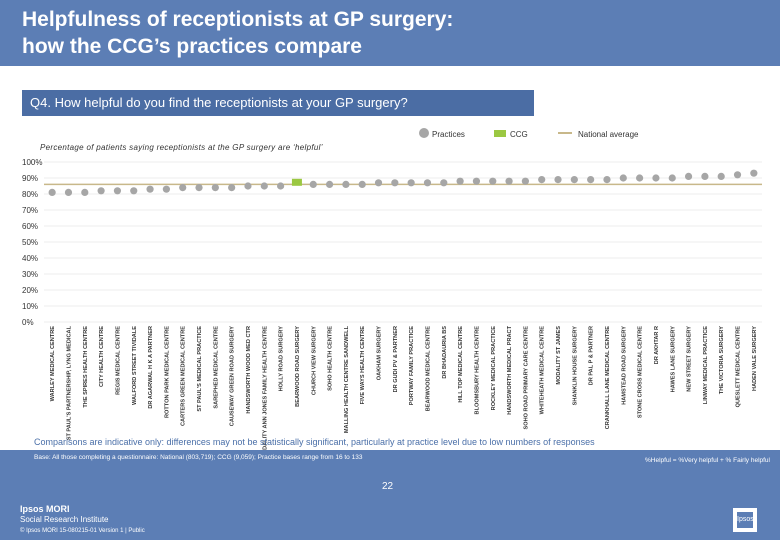 The image size is (780, 540). What do you see at coordinates (428, 369) in the screenshot?
I see `x-tick-label: BEARWOOD MEDICAL CENTRE` at bounding box center [428, 369].